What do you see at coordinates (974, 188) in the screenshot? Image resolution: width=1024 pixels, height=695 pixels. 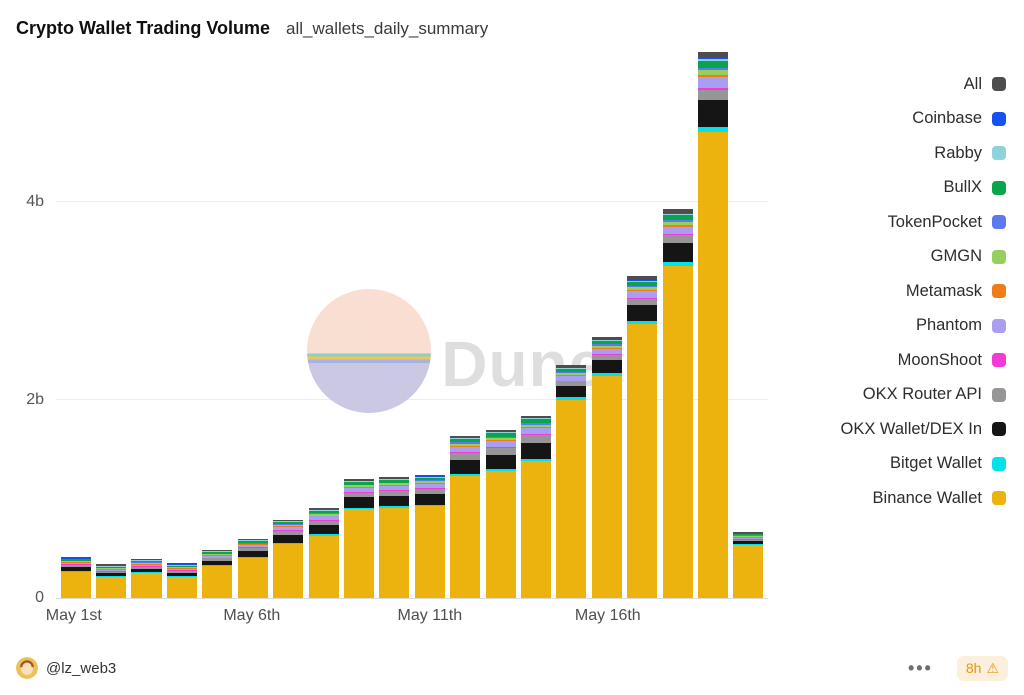 I see `legend-item-bullx: BullX` at bounding box center [974, 188].